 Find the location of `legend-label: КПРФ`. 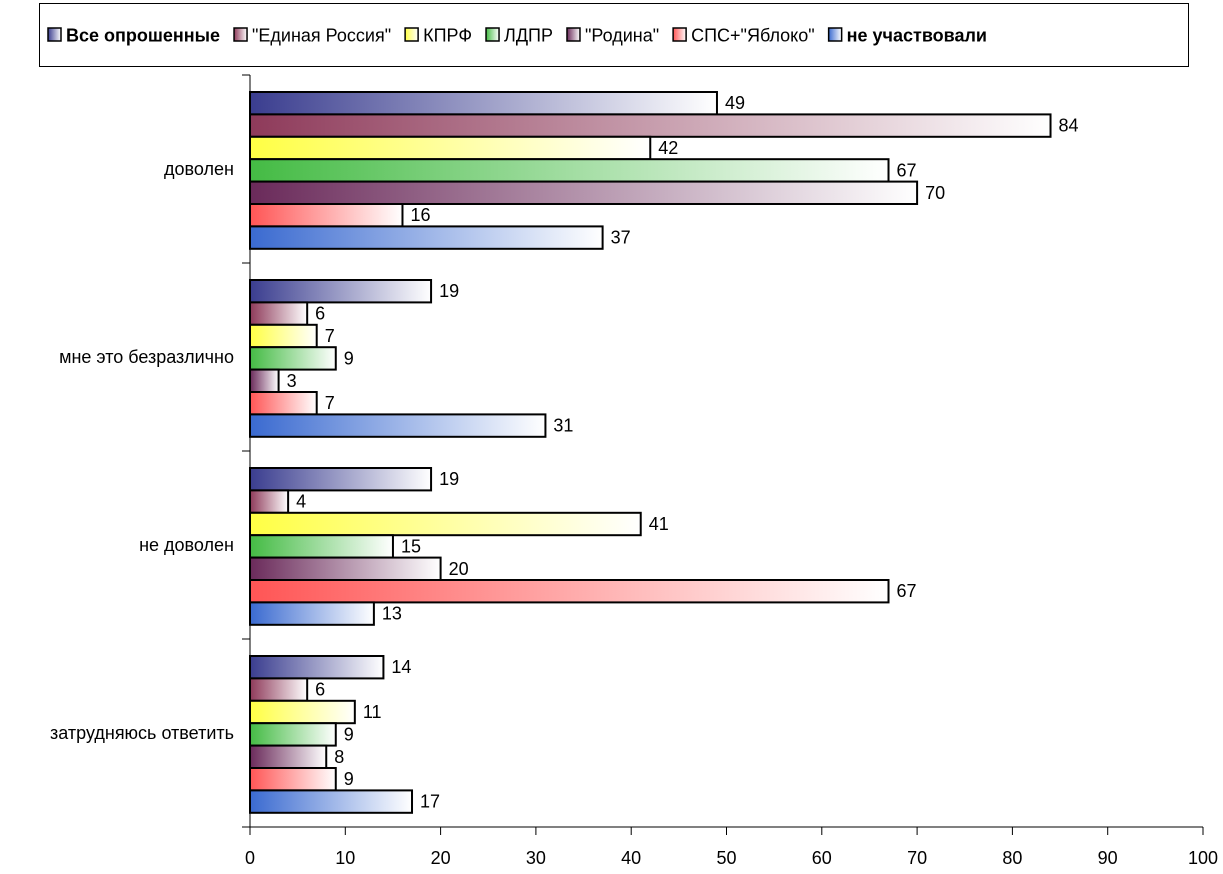

legend-label: КПРФ is located at coordinates (447, 36).